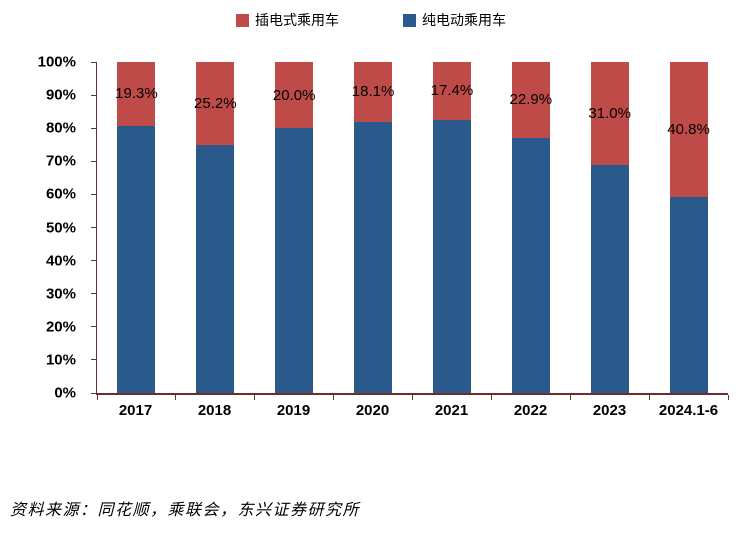  I want to click on stacked-bar: 18.1%, so click(373, 227).